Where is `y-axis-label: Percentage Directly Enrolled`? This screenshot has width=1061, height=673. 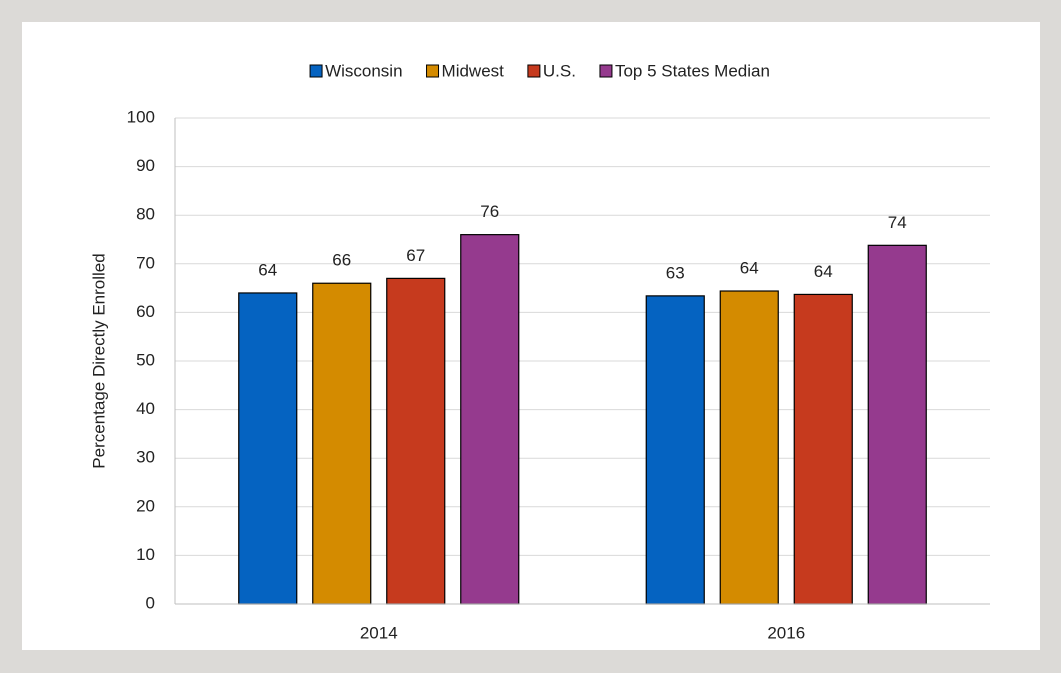
y-axis-label: Percentage Directly Enrolled is located at coordinates (98, 360).